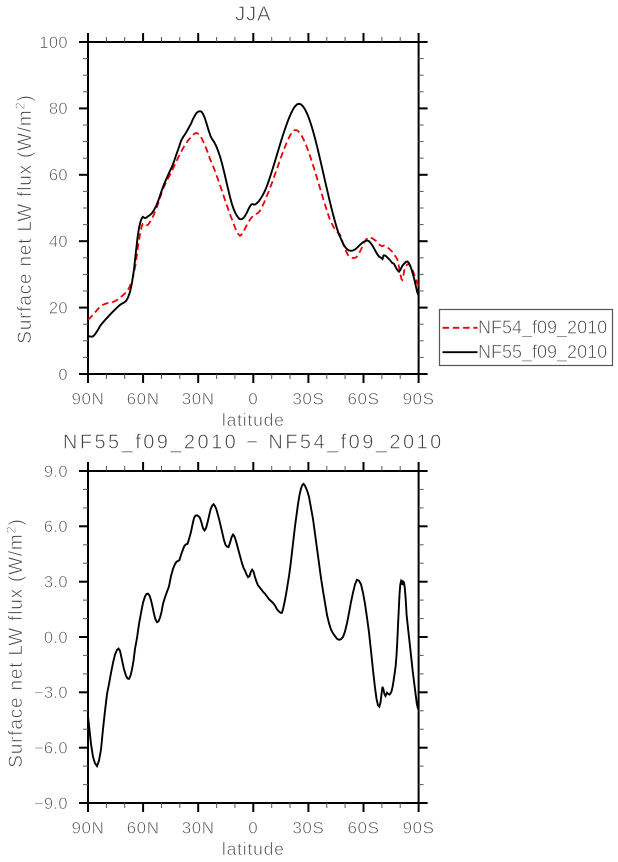 This screenshot has width=618, height=862. Describe the element at coordinates (542, 328) in the screenshot. I see `svg-text: NF54_f09_2010` at that location.